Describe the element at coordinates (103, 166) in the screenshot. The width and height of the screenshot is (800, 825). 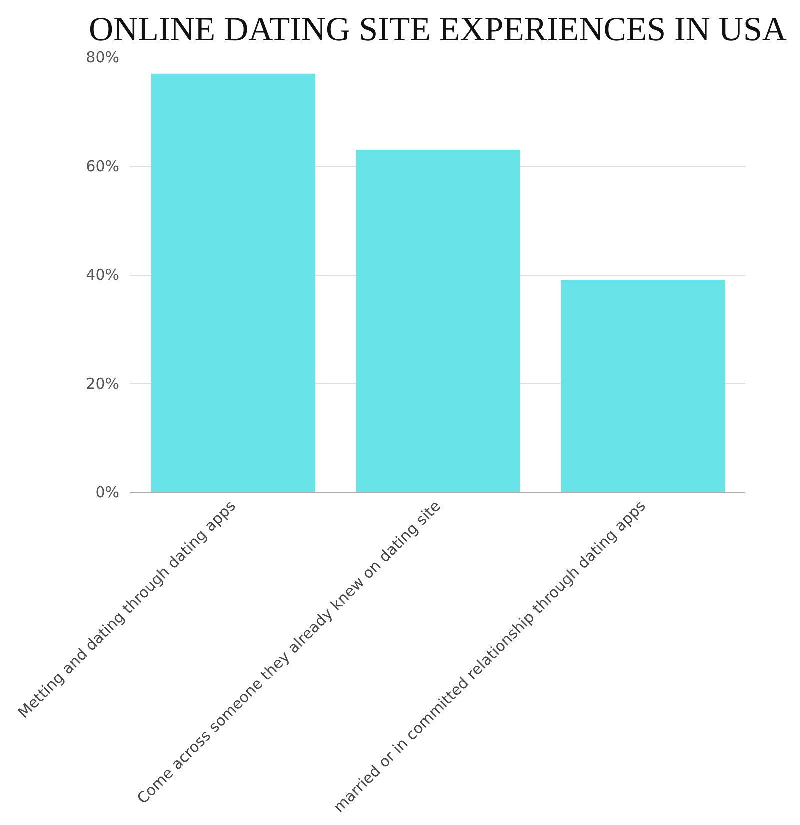
I see `y-tick-label: 60%` at that location.